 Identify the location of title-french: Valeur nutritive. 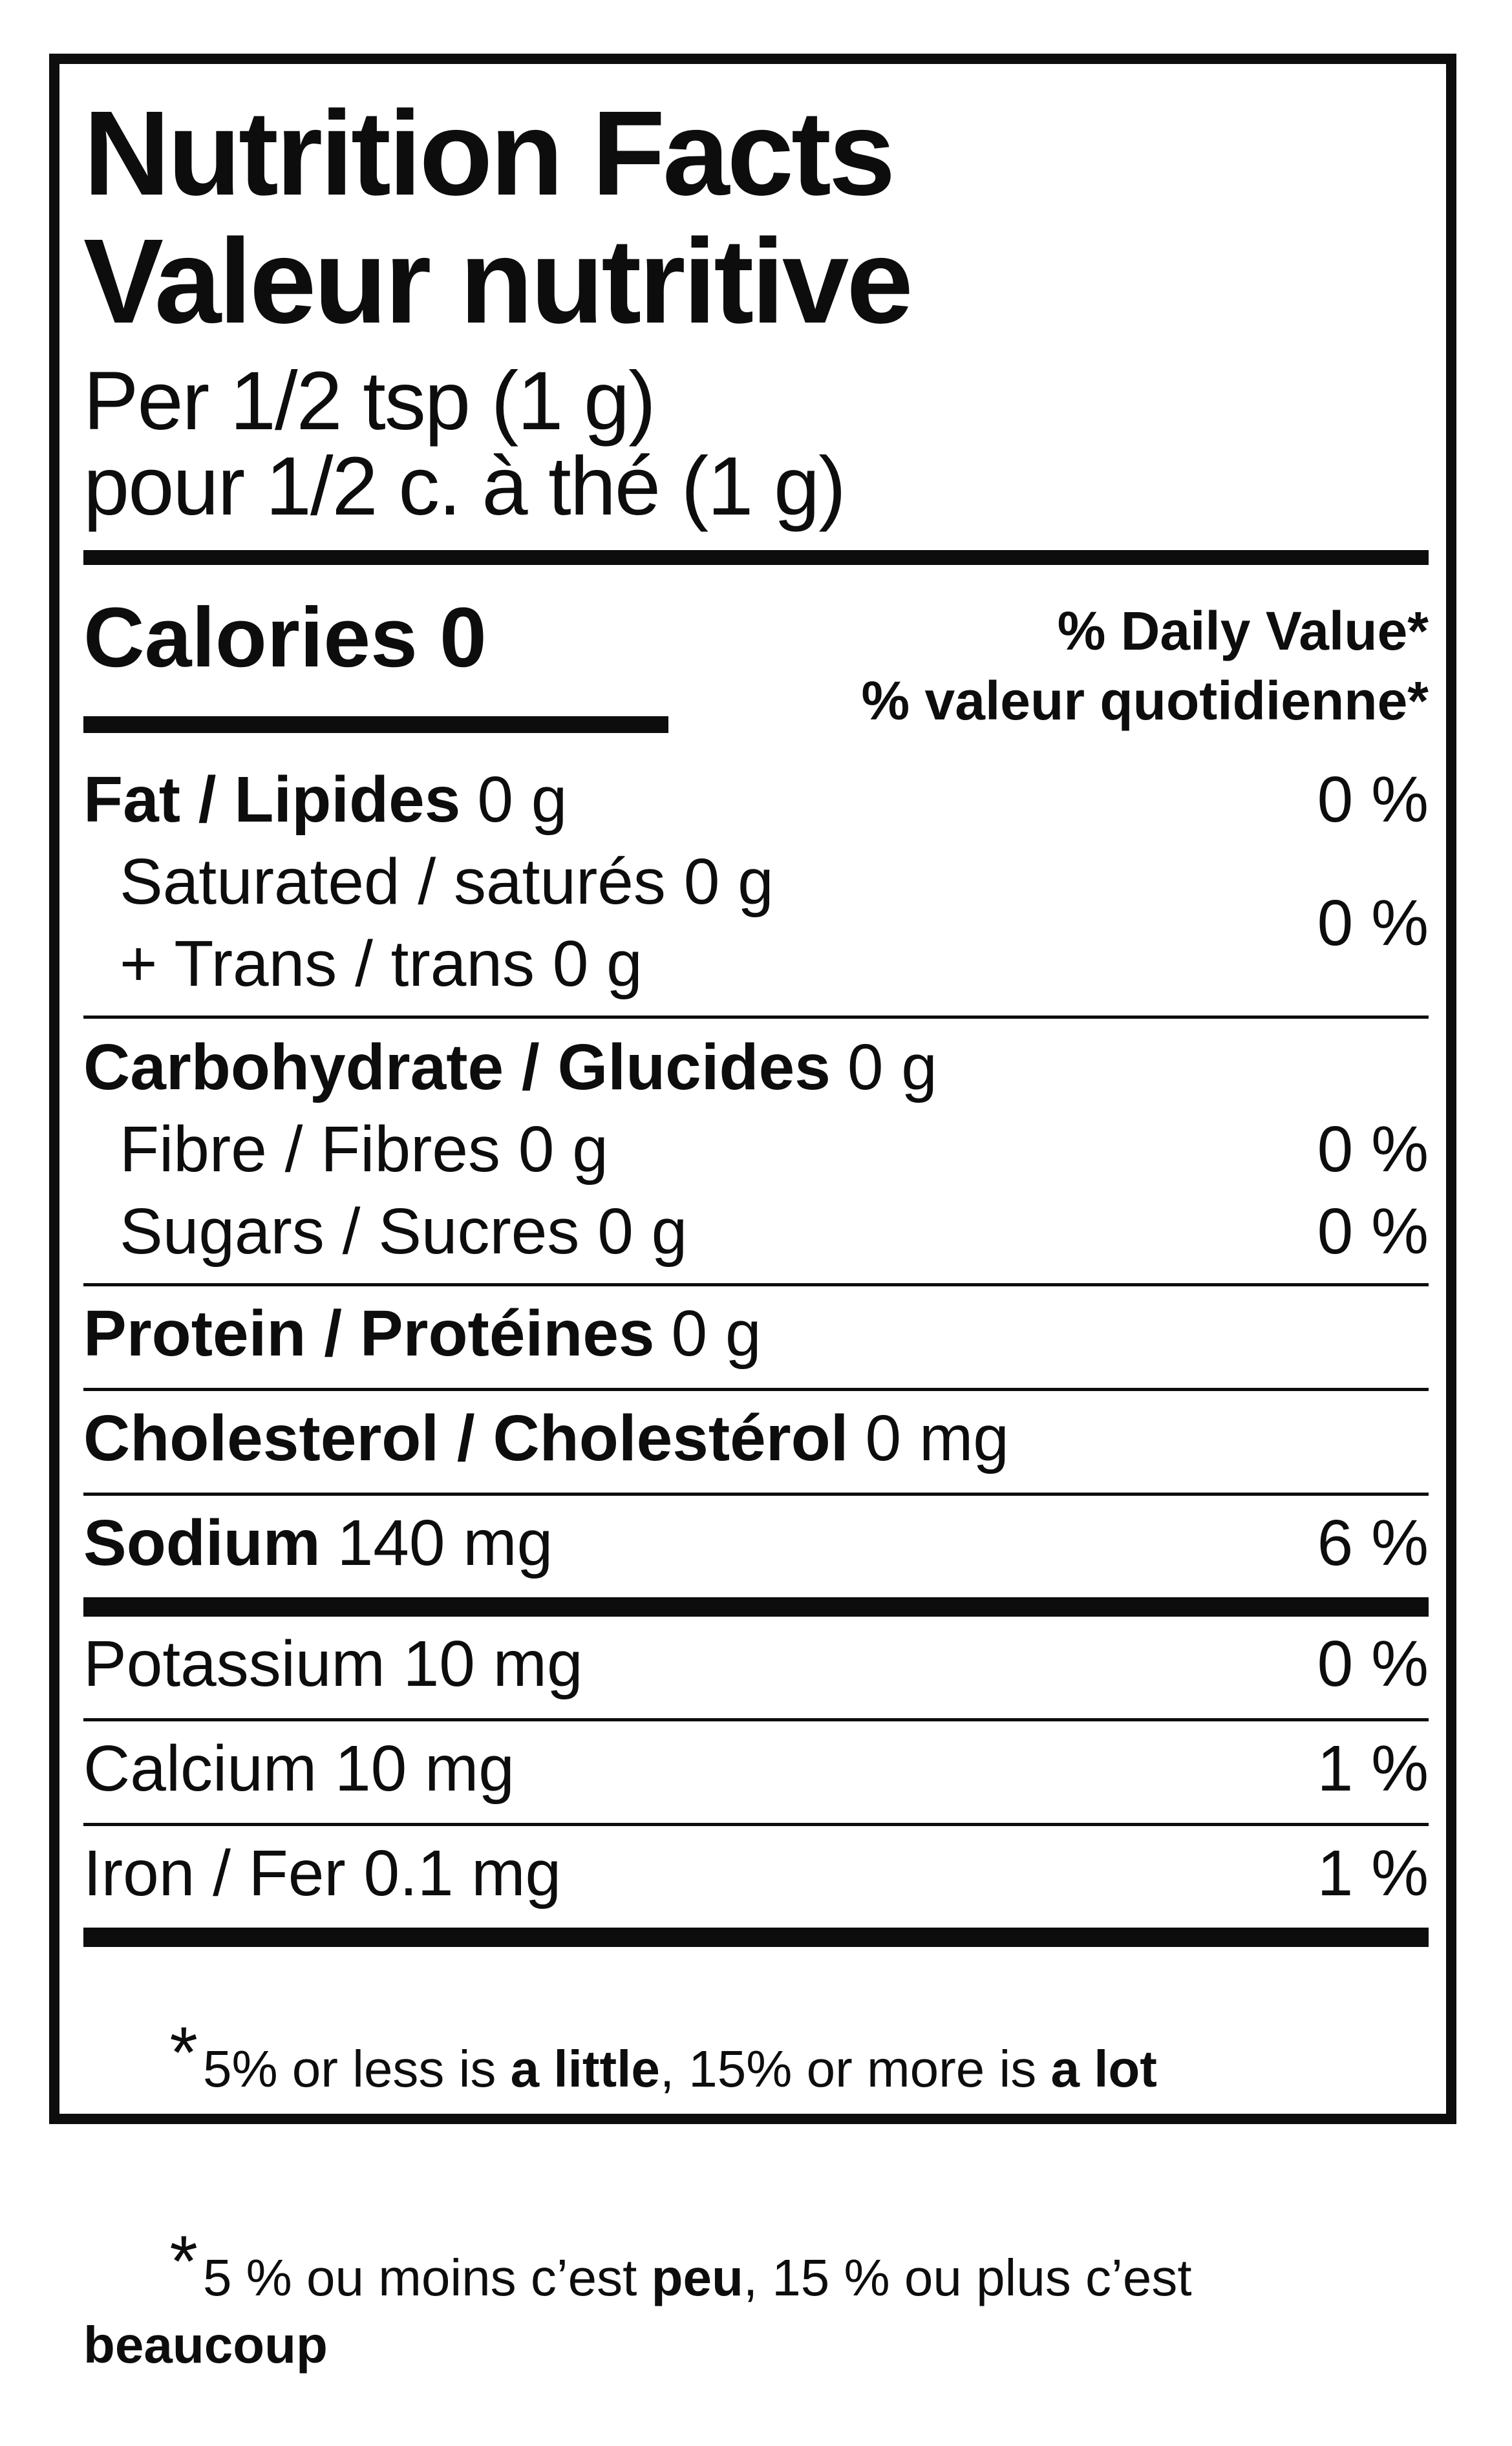
(498, 281).